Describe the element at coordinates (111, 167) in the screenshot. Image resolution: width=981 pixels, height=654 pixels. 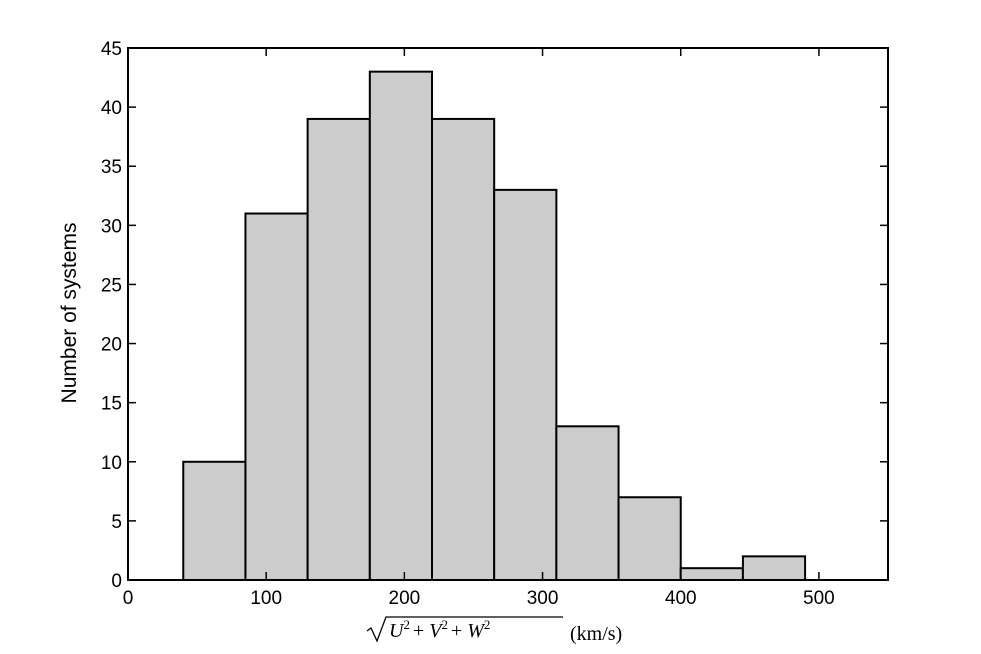
I see `y-tick-label: 35` at that location.